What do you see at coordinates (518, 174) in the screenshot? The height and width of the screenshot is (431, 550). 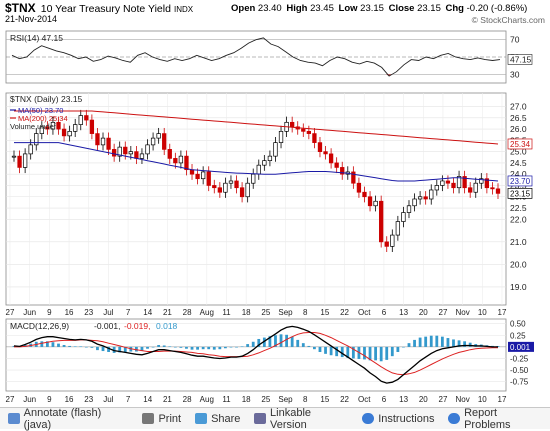 I see `price-tick-label: 24.0` at bounding box center [518, 174].